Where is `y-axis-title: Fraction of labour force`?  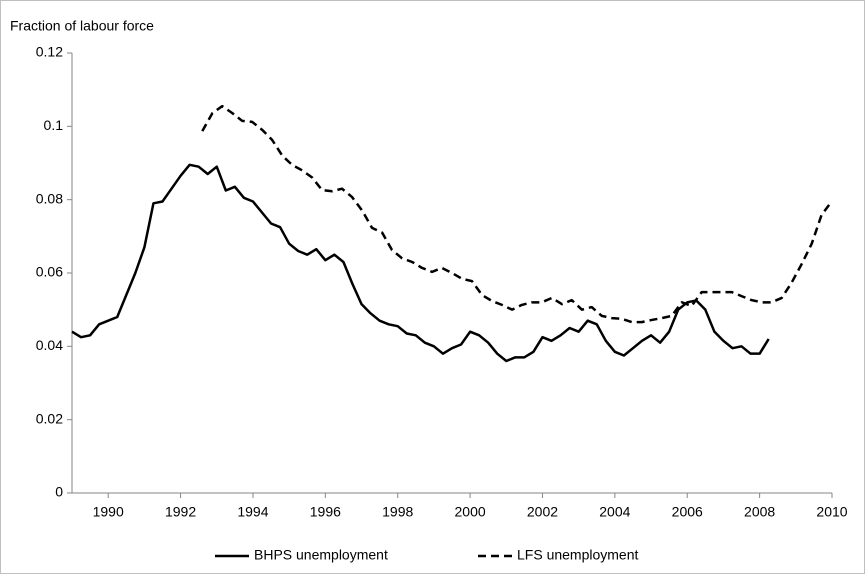
y-axis-title: Fraction of labour force is located at coordinates (82, 26).